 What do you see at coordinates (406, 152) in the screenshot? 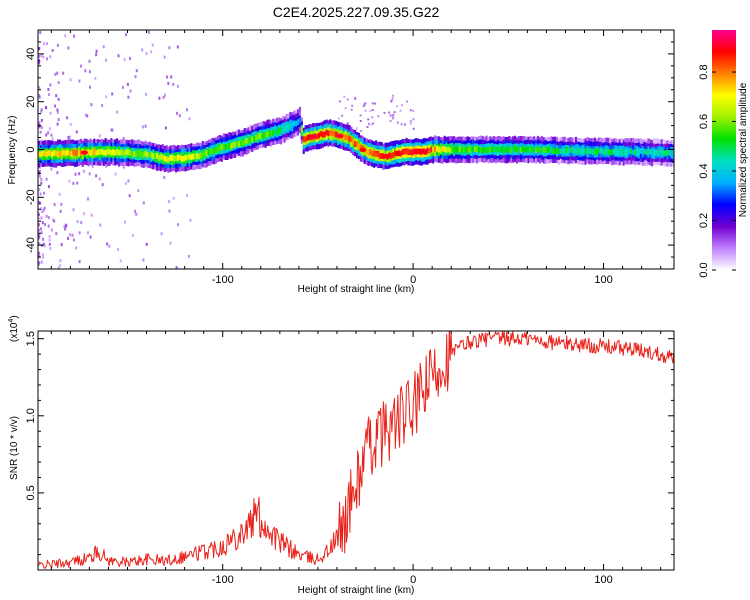
I see `spectrogram-peak` at bounding box center [406, 152].